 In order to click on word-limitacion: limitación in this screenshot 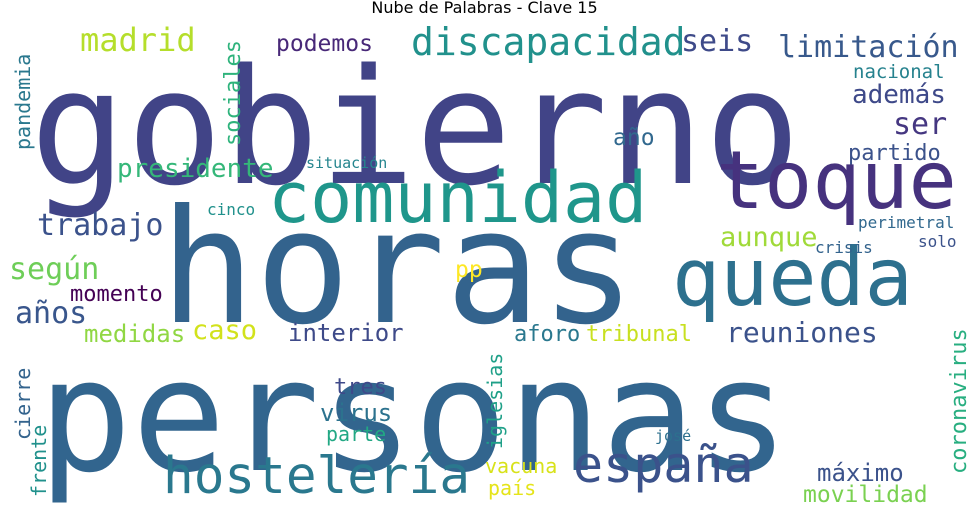, I will do `click(868, 47)`.